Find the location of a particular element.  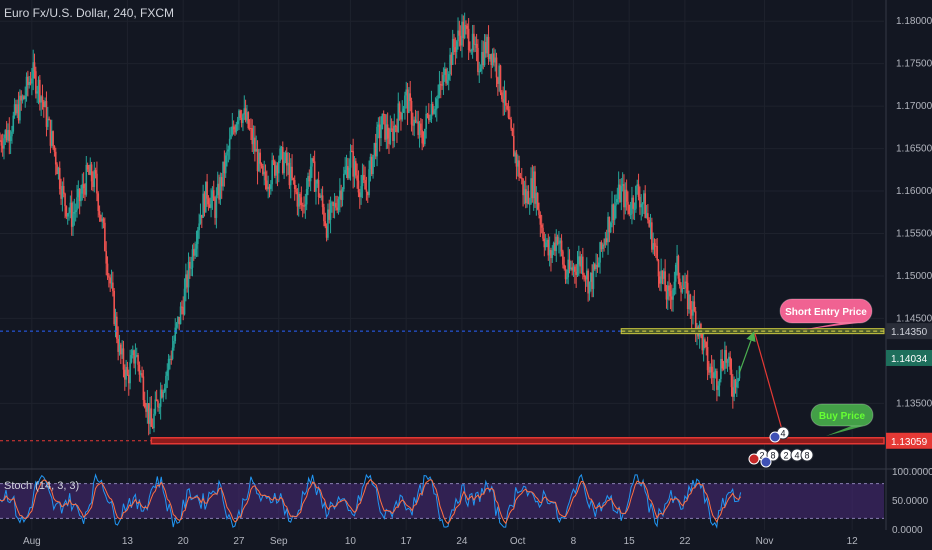

x-tick-label: Aug is located at coordinates (32, 541).